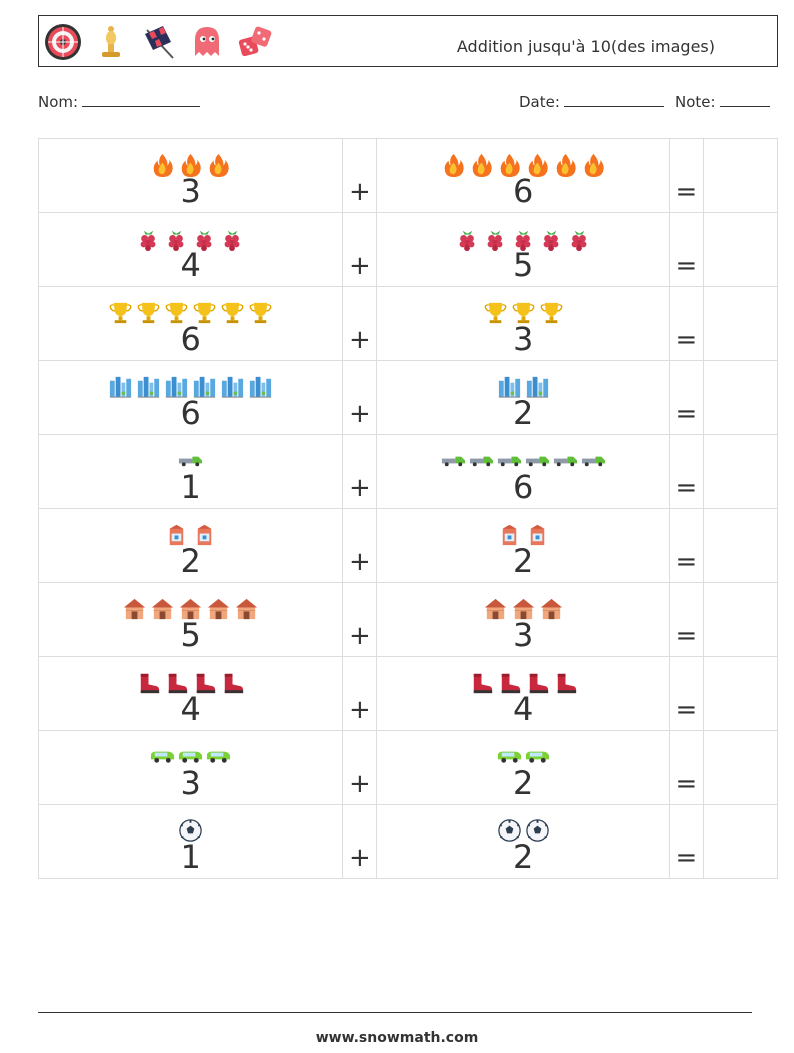 This screenshot has height=1053, width=794. I want to click on problem-row: 5 +3 =, so click(408, 619).